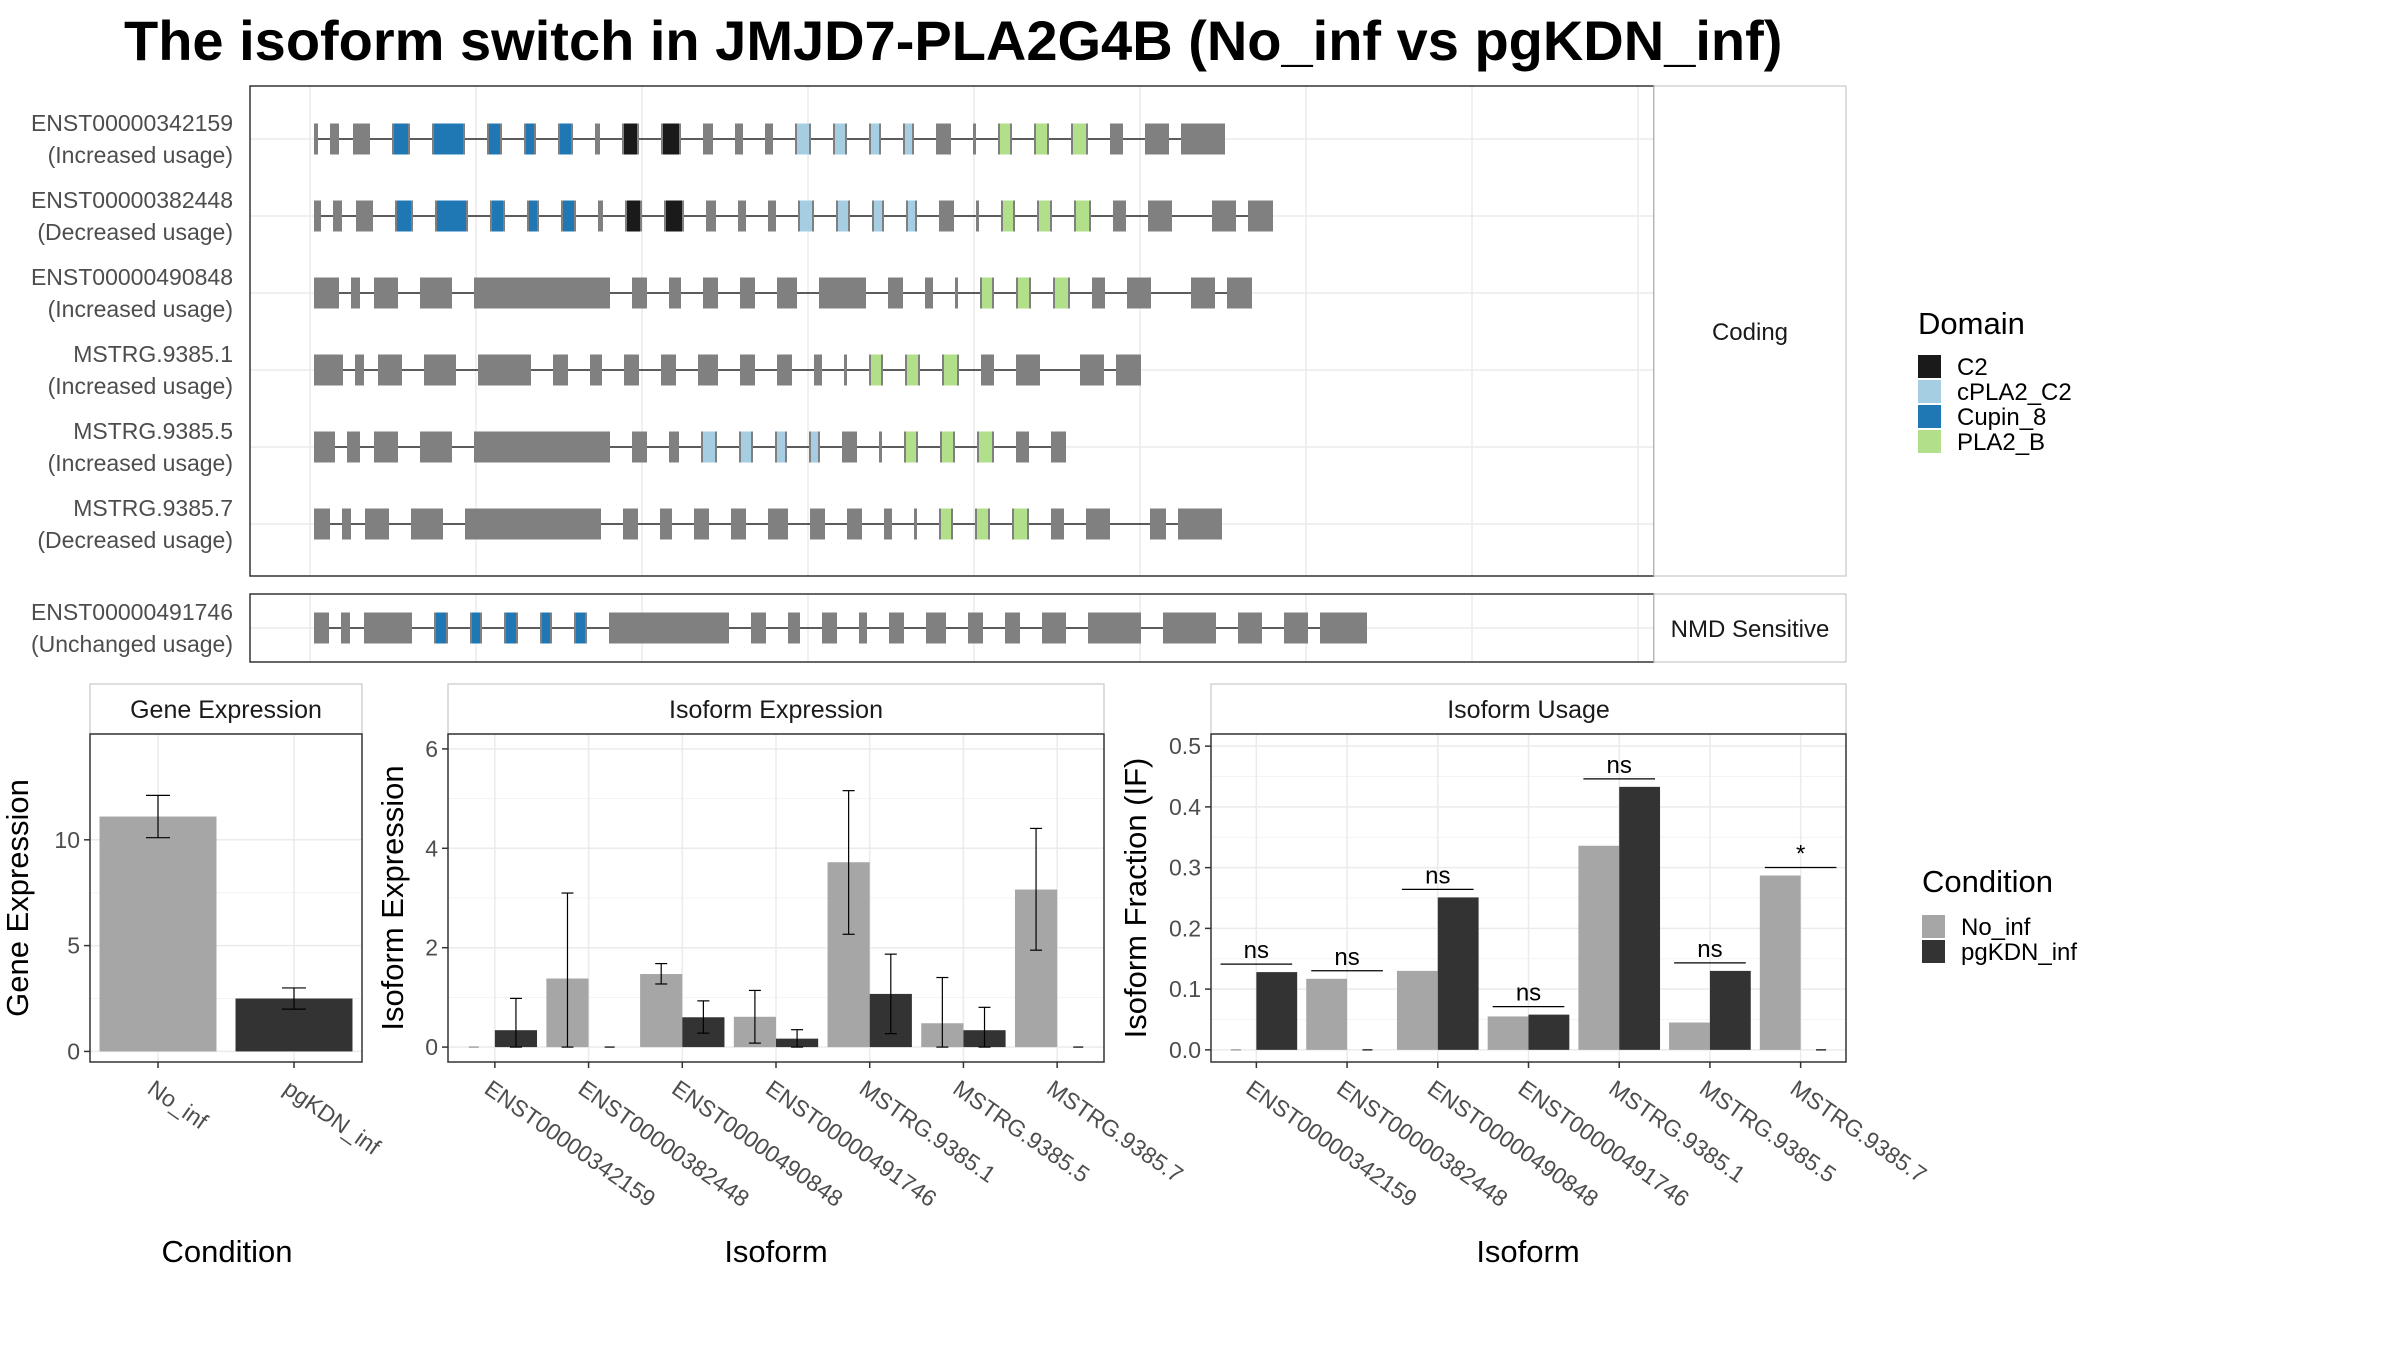 This screenshot has width=2400, height=1350. I want to click on gene-expression-ytick-label: 10, so click(67, 840).